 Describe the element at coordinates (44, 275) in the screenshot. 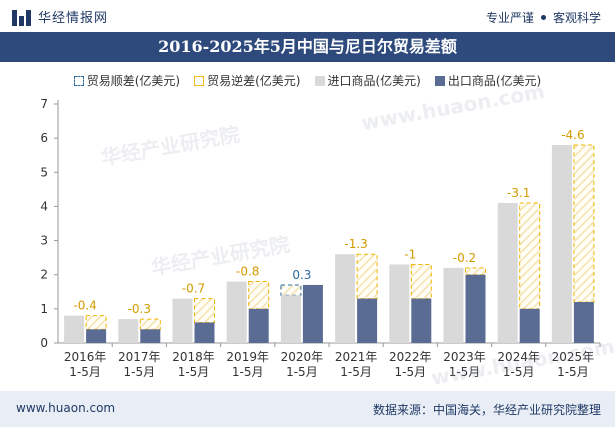

I see `y-tick-label: 2` at that location.